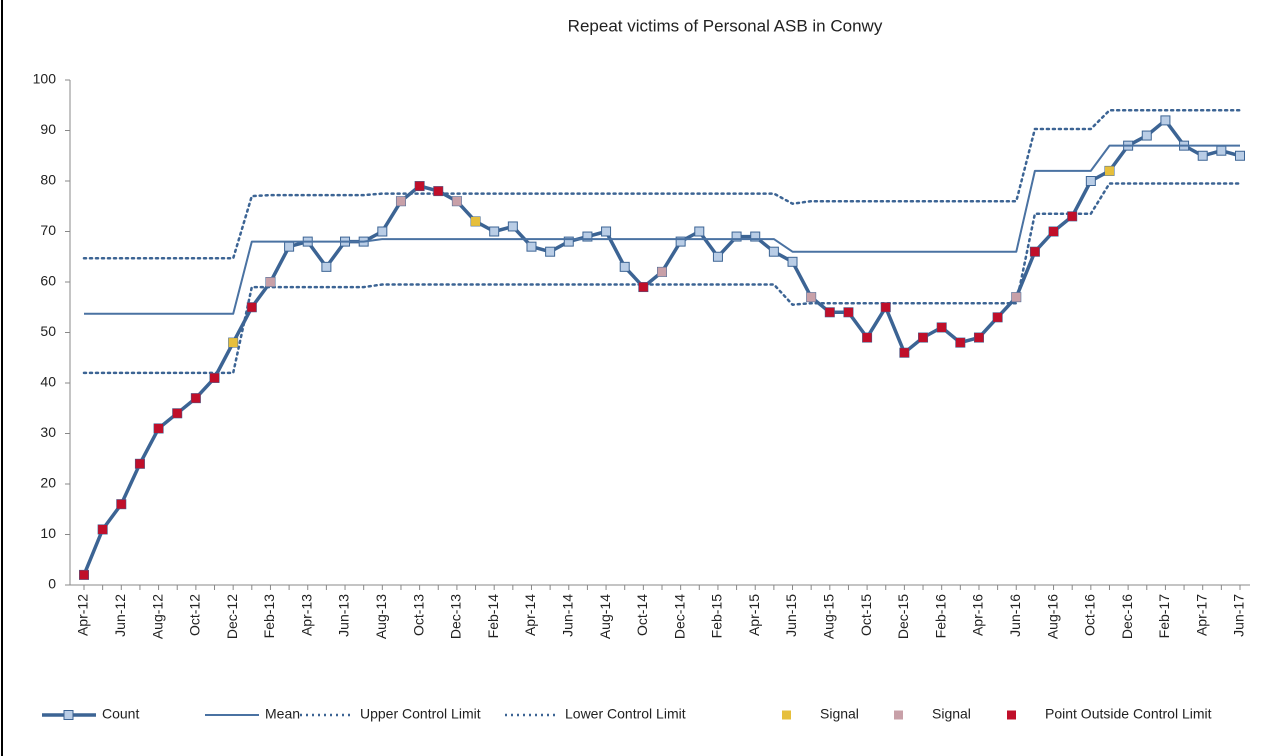  Describe the element at coordinates (642, 615) in the screenshot. I see `x-tick-label: Oct-14` at that location.